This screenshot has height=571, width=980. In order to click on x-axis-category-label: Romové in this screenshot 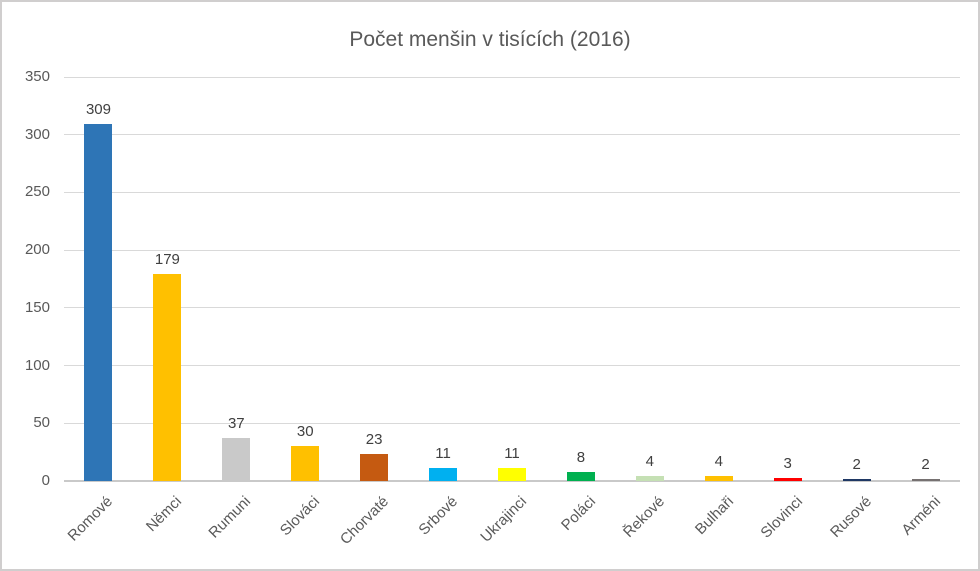, I will do `click(90, 519)`.